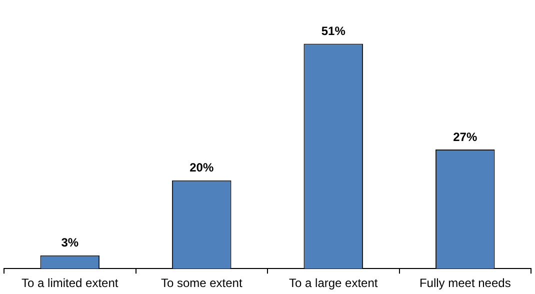 The width and height of the screenshot is (535, 294). What do you see at coordinates (202, 167) in the screenshot?
I see `data-label: 20%` at bounding box center [202, 167].